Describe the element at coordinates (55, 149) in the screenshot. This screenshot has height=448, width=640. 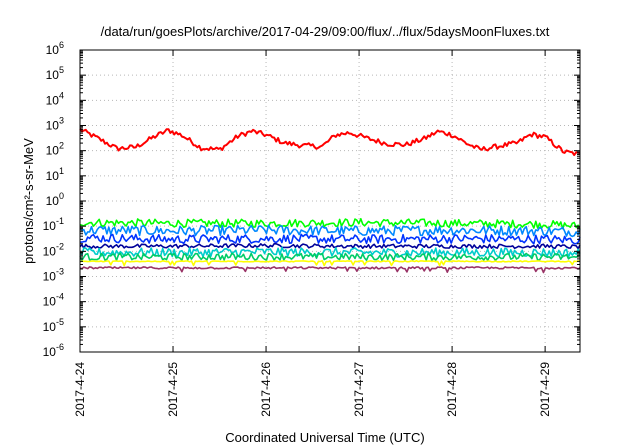
I see `y-tick-label: 10²` at that location.